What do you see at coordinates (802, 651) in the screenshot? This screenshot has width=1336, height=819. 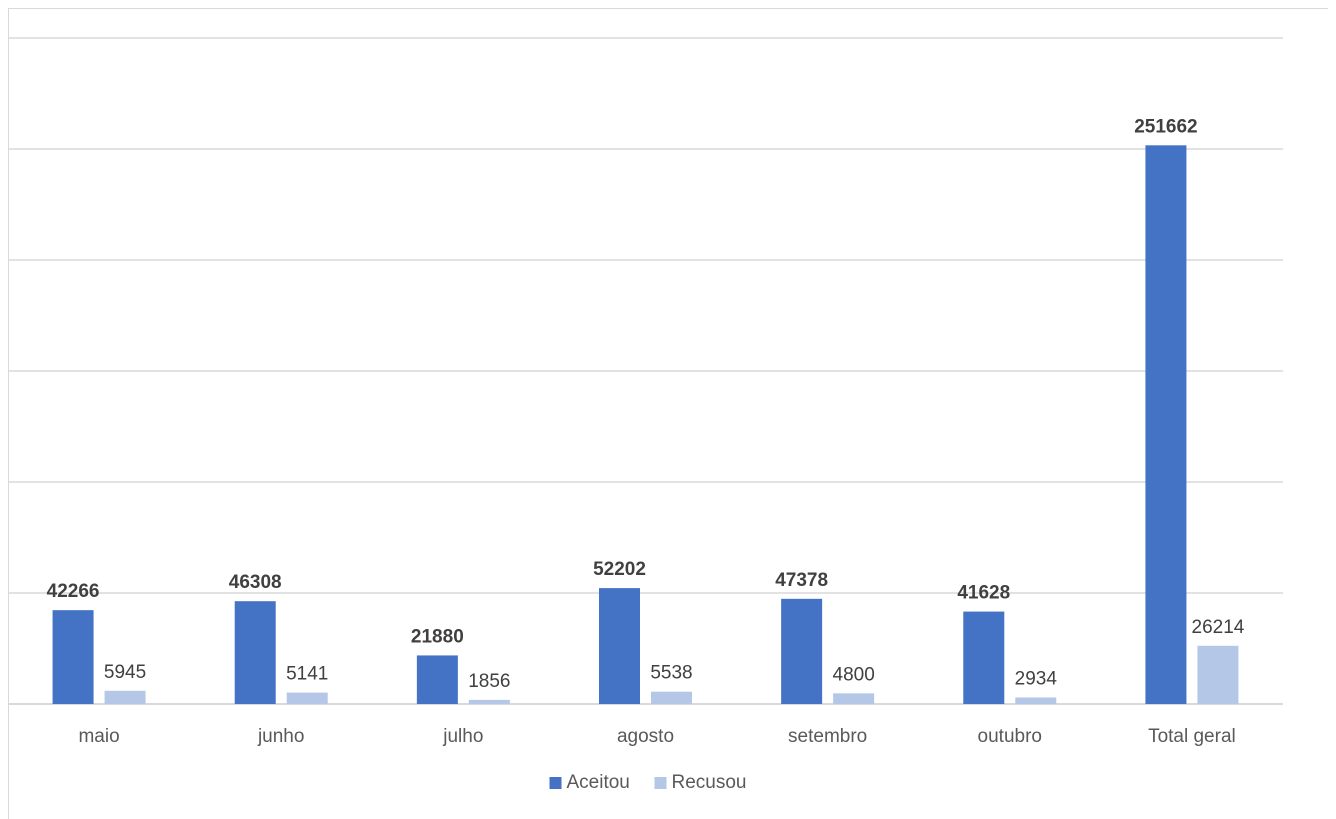 I see `bar-aceitou-setembro` at bounding box center [802, 651].